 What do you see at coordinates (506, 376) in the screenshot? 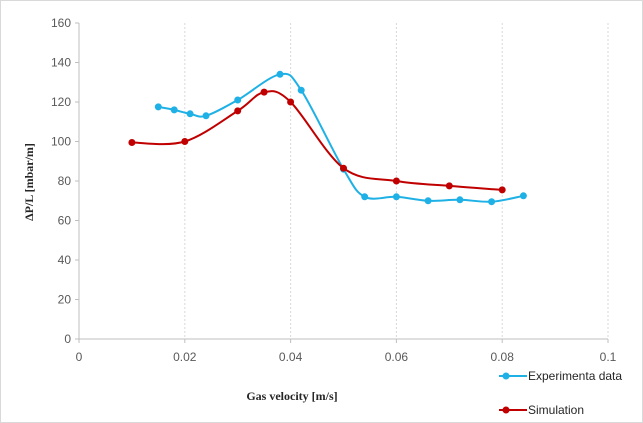
I see `legend-marker-experimenta-data` at bounding box center [506, 376].